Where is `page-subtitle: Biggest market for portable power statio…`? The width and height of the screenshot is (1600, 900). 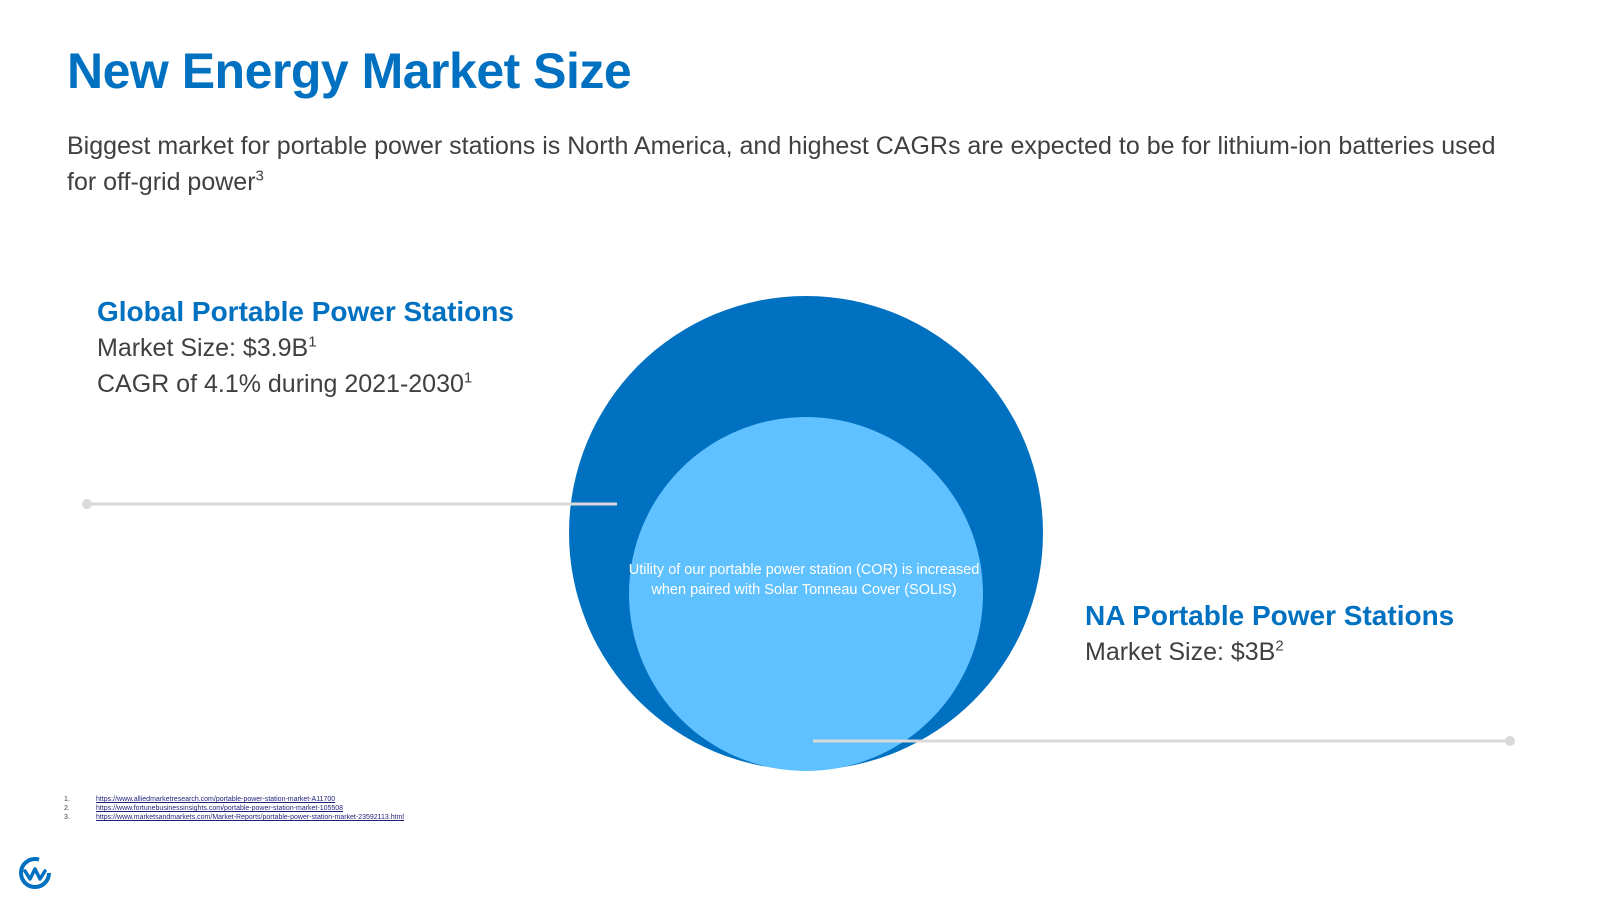 page-subtitle: Biggest market for portable power statio… is located at coordinates (797, 164).